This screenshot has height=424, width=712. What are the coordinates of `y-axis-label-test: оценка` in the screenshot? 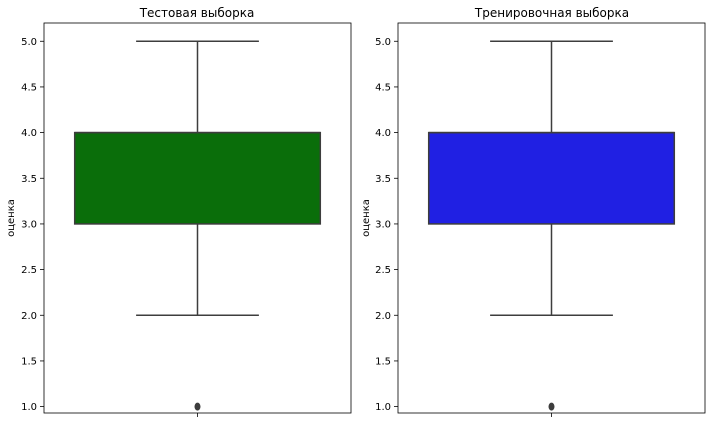 It's located at (11, 218).